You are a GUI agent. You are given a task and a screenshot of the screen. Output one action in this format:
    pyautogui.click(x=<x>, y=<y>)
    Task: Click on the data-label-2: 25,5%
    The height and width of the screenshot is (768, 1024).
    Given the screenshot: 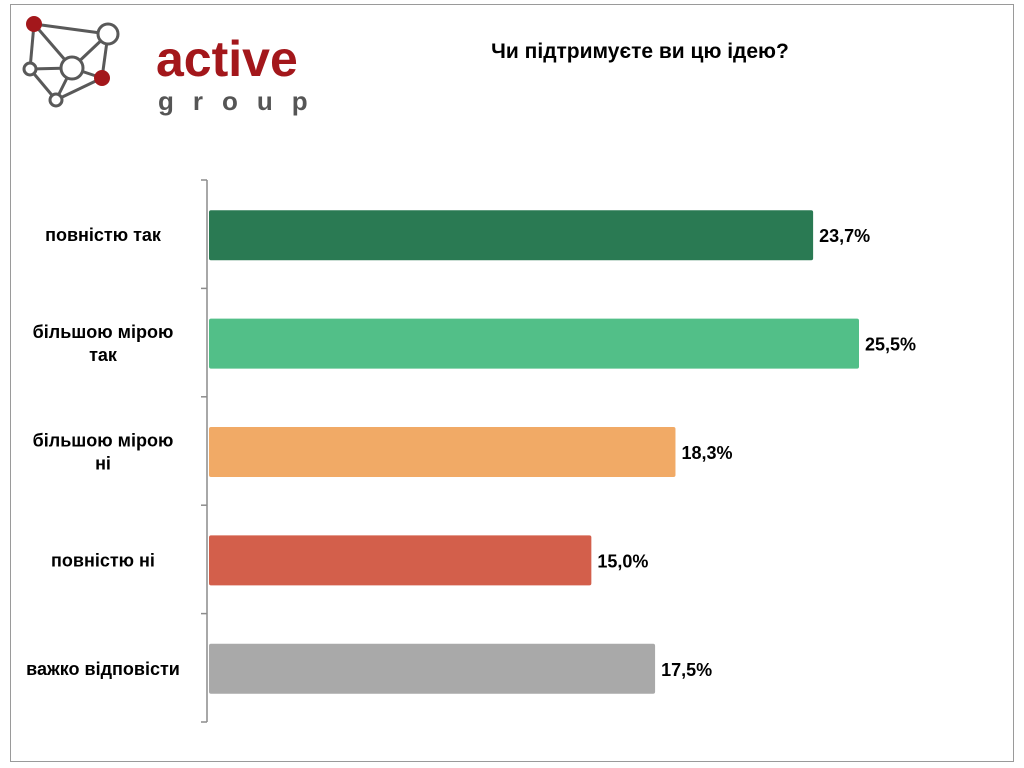 What is the action you would take?
    pyautogui.click(x=890, y=345)
    